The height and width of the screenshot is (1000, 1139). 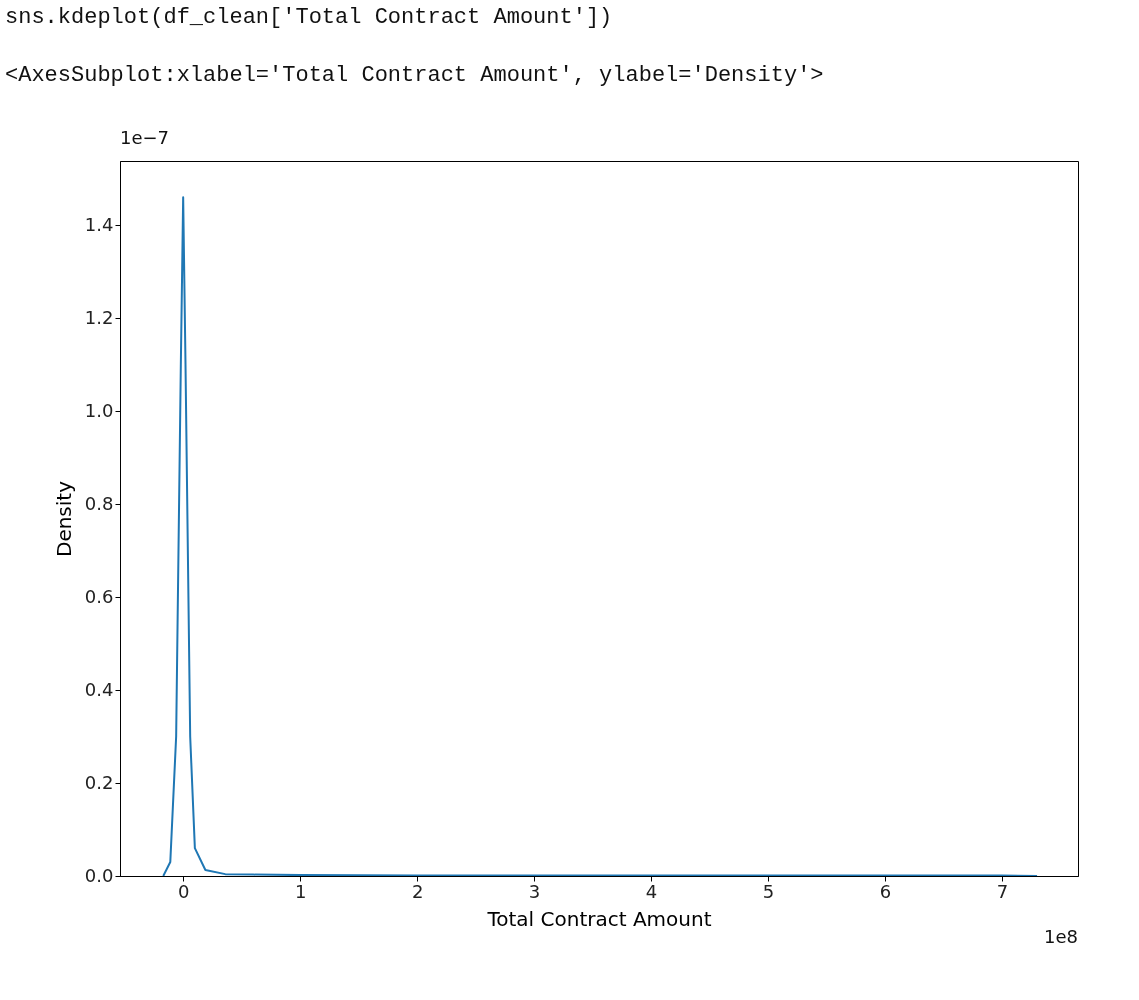 What do you see at coordinates (1061, 936) in the screenshot?
I see `text: 1e8` at bounding box center [1061, 936].